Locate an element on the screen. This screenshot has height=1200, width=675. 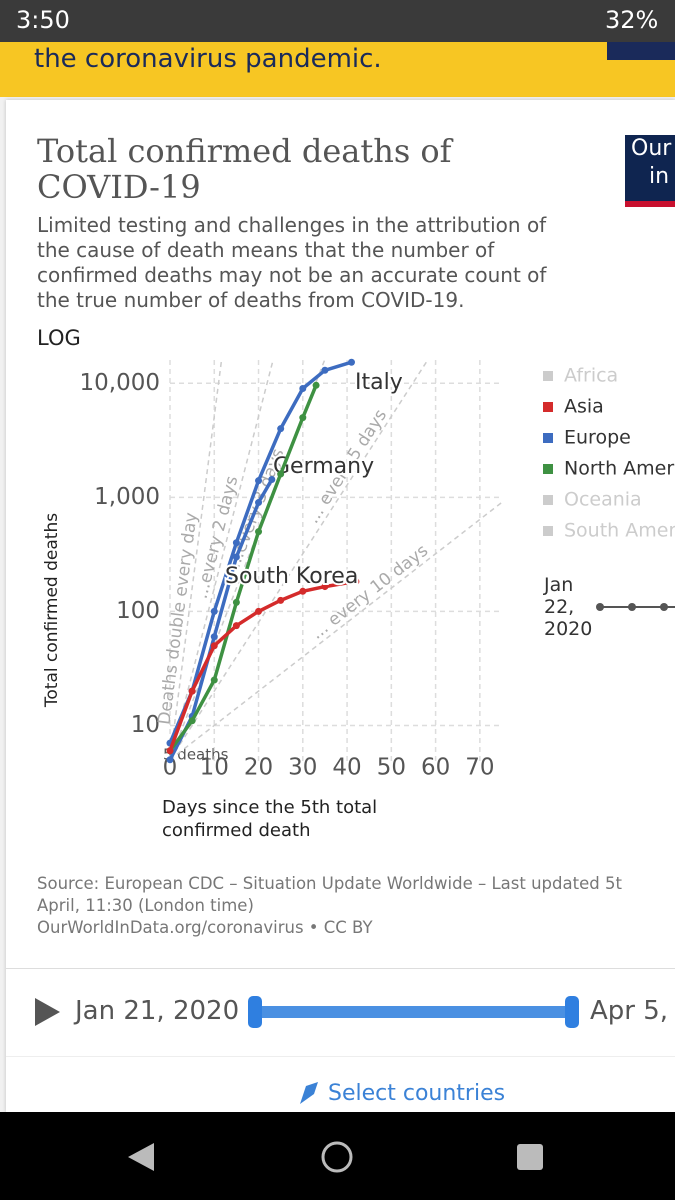
clock: 3:50 is located at coordinates (43, 20).